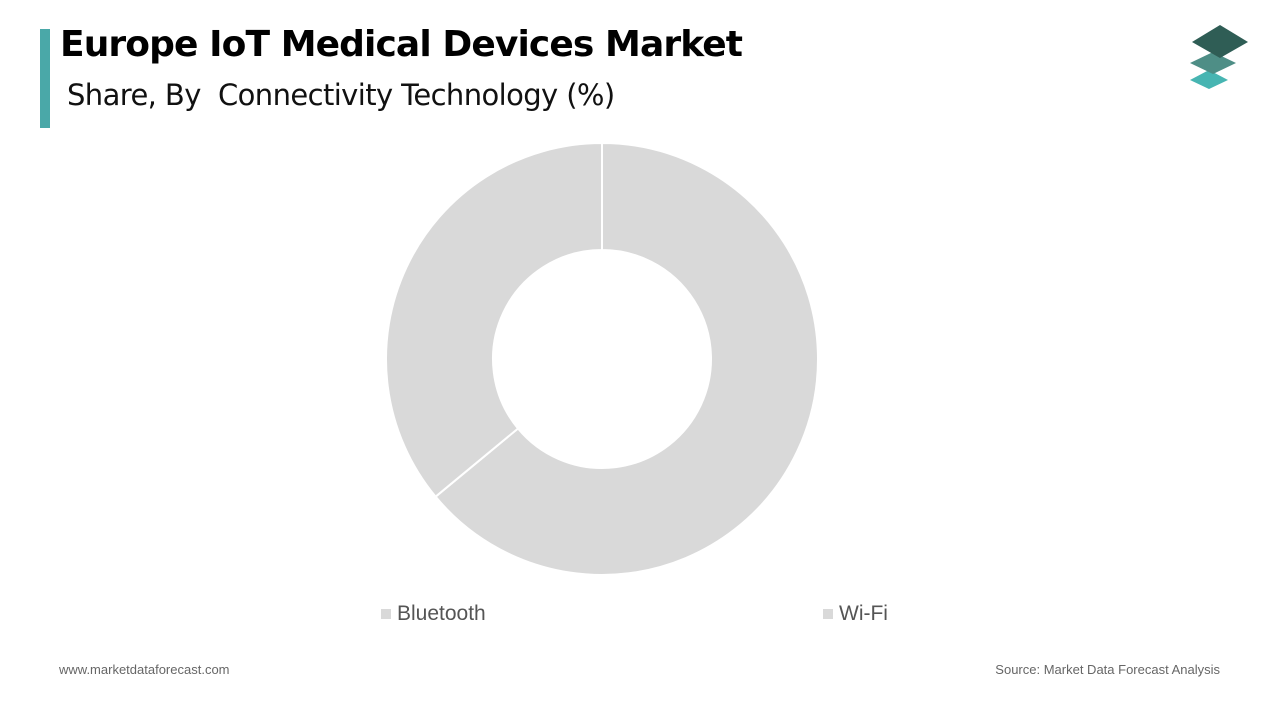 Image resolution: width=1280 pixels, height=720 pixels. I want to click on legend-item-wi-fi: Wi-Fi, so click(855, 614).